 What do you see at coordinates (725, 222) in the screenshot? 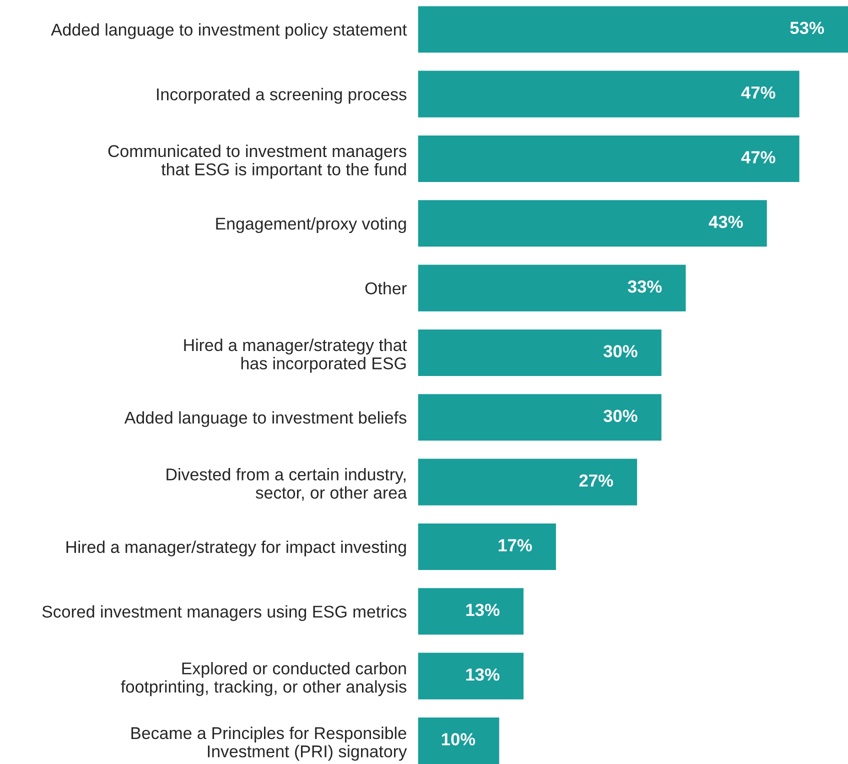
I see `data-label: 43%` at bounding box center [725, 222].